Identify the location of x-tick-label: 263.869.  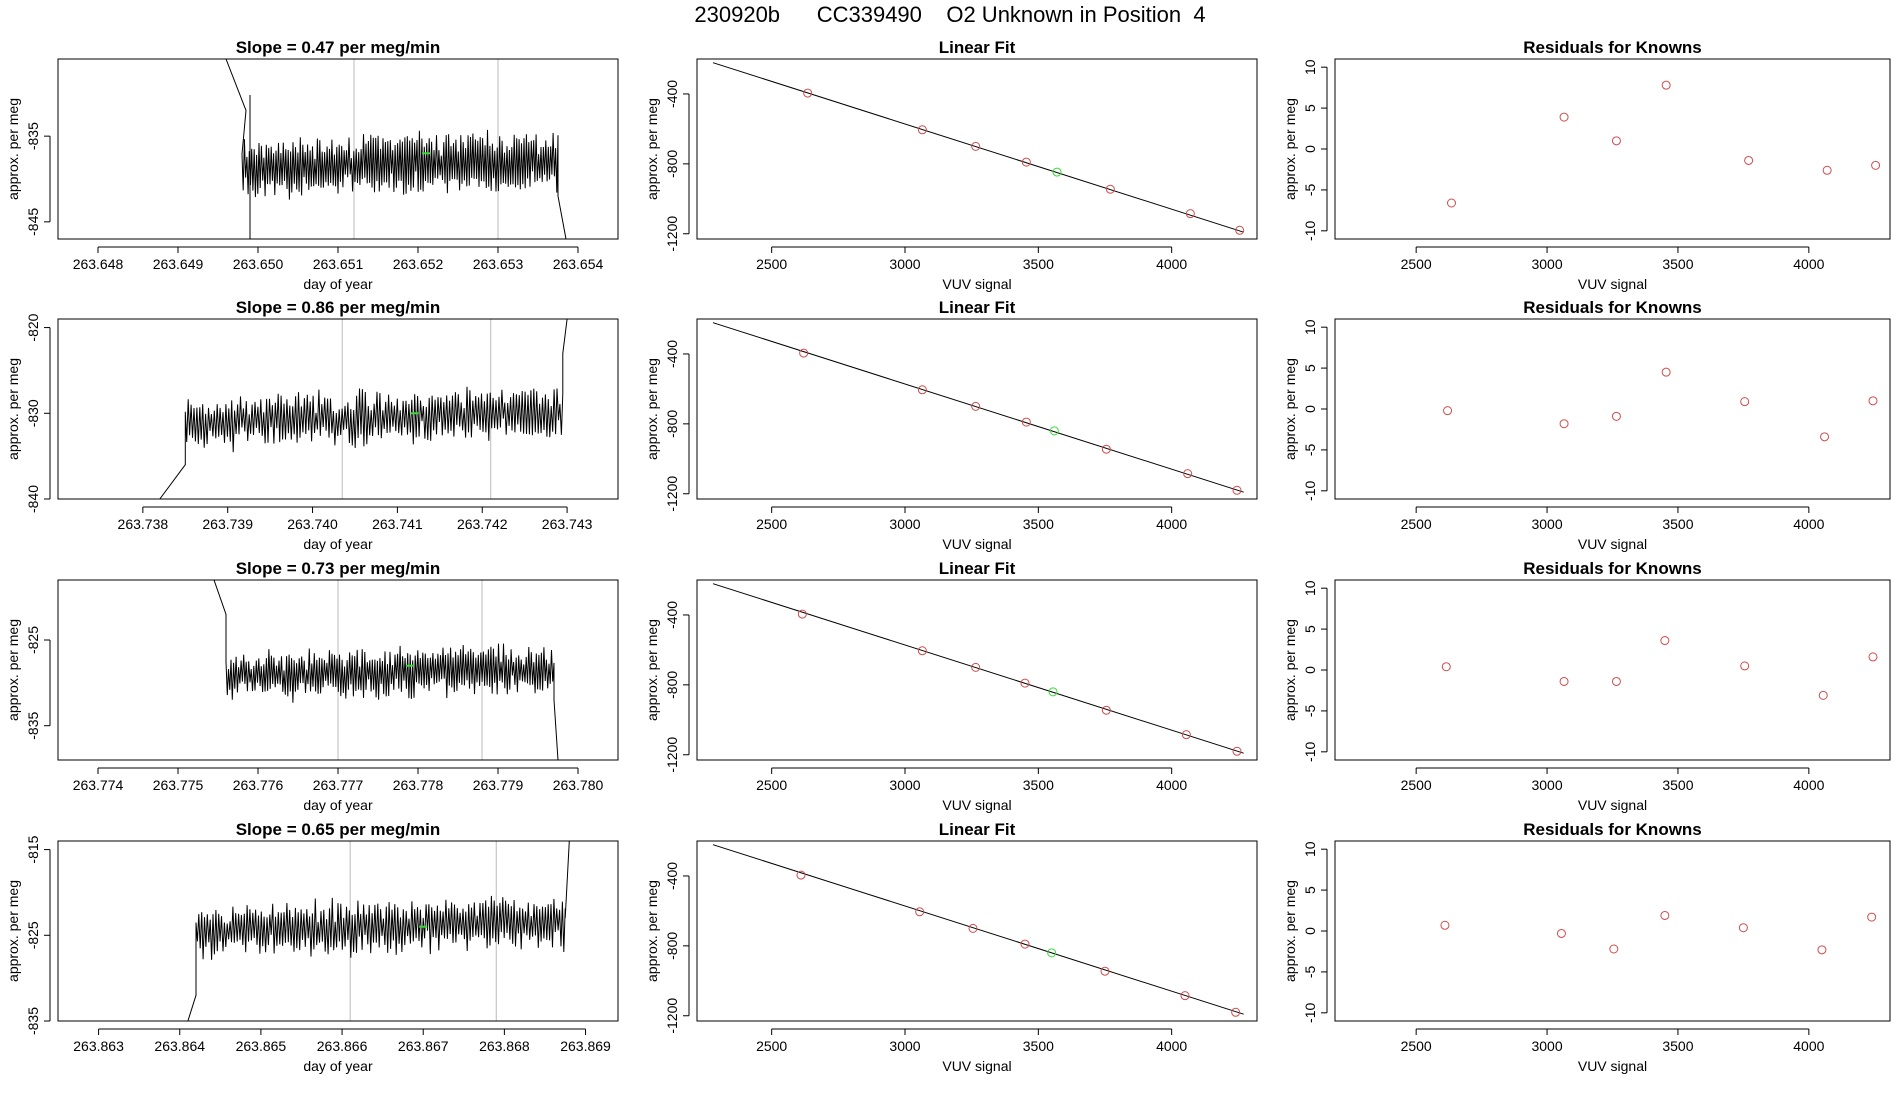
(585, 1046).